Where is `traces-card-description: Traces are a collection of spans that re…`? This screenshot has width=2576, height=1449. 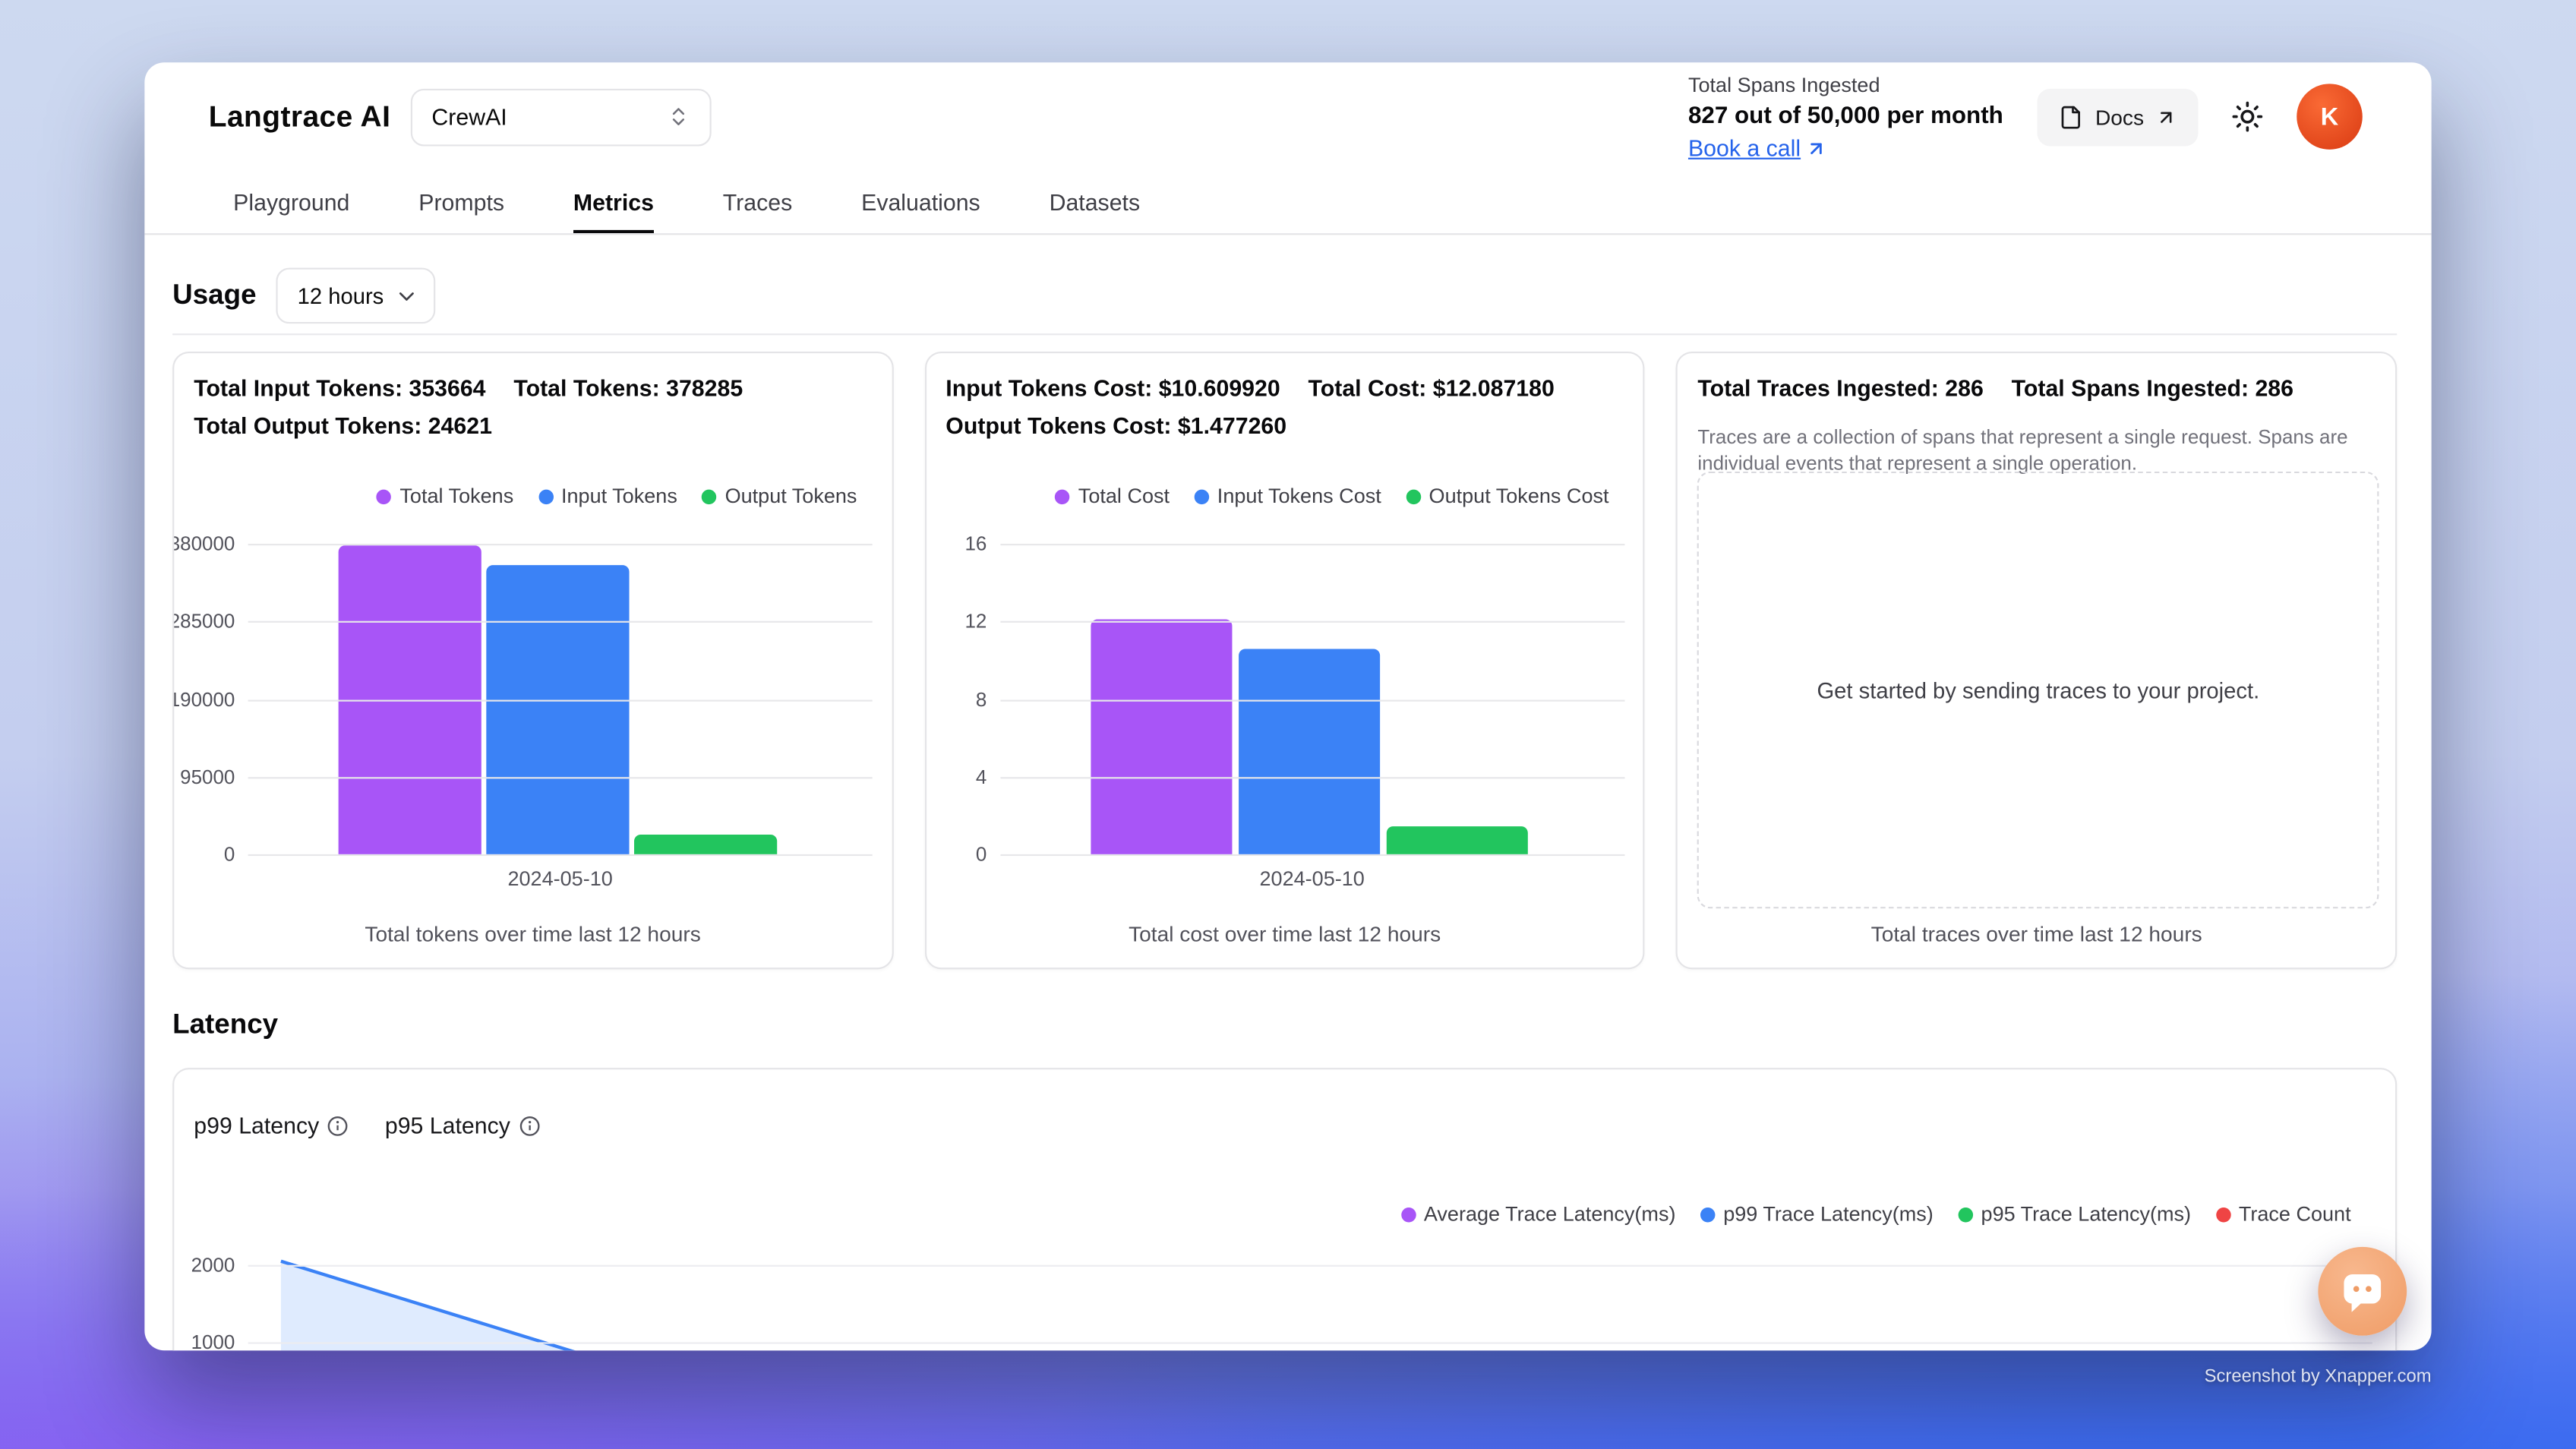
traces-card-description: Traces are a collection of spans that re… is located at coordinates (2022, 450).